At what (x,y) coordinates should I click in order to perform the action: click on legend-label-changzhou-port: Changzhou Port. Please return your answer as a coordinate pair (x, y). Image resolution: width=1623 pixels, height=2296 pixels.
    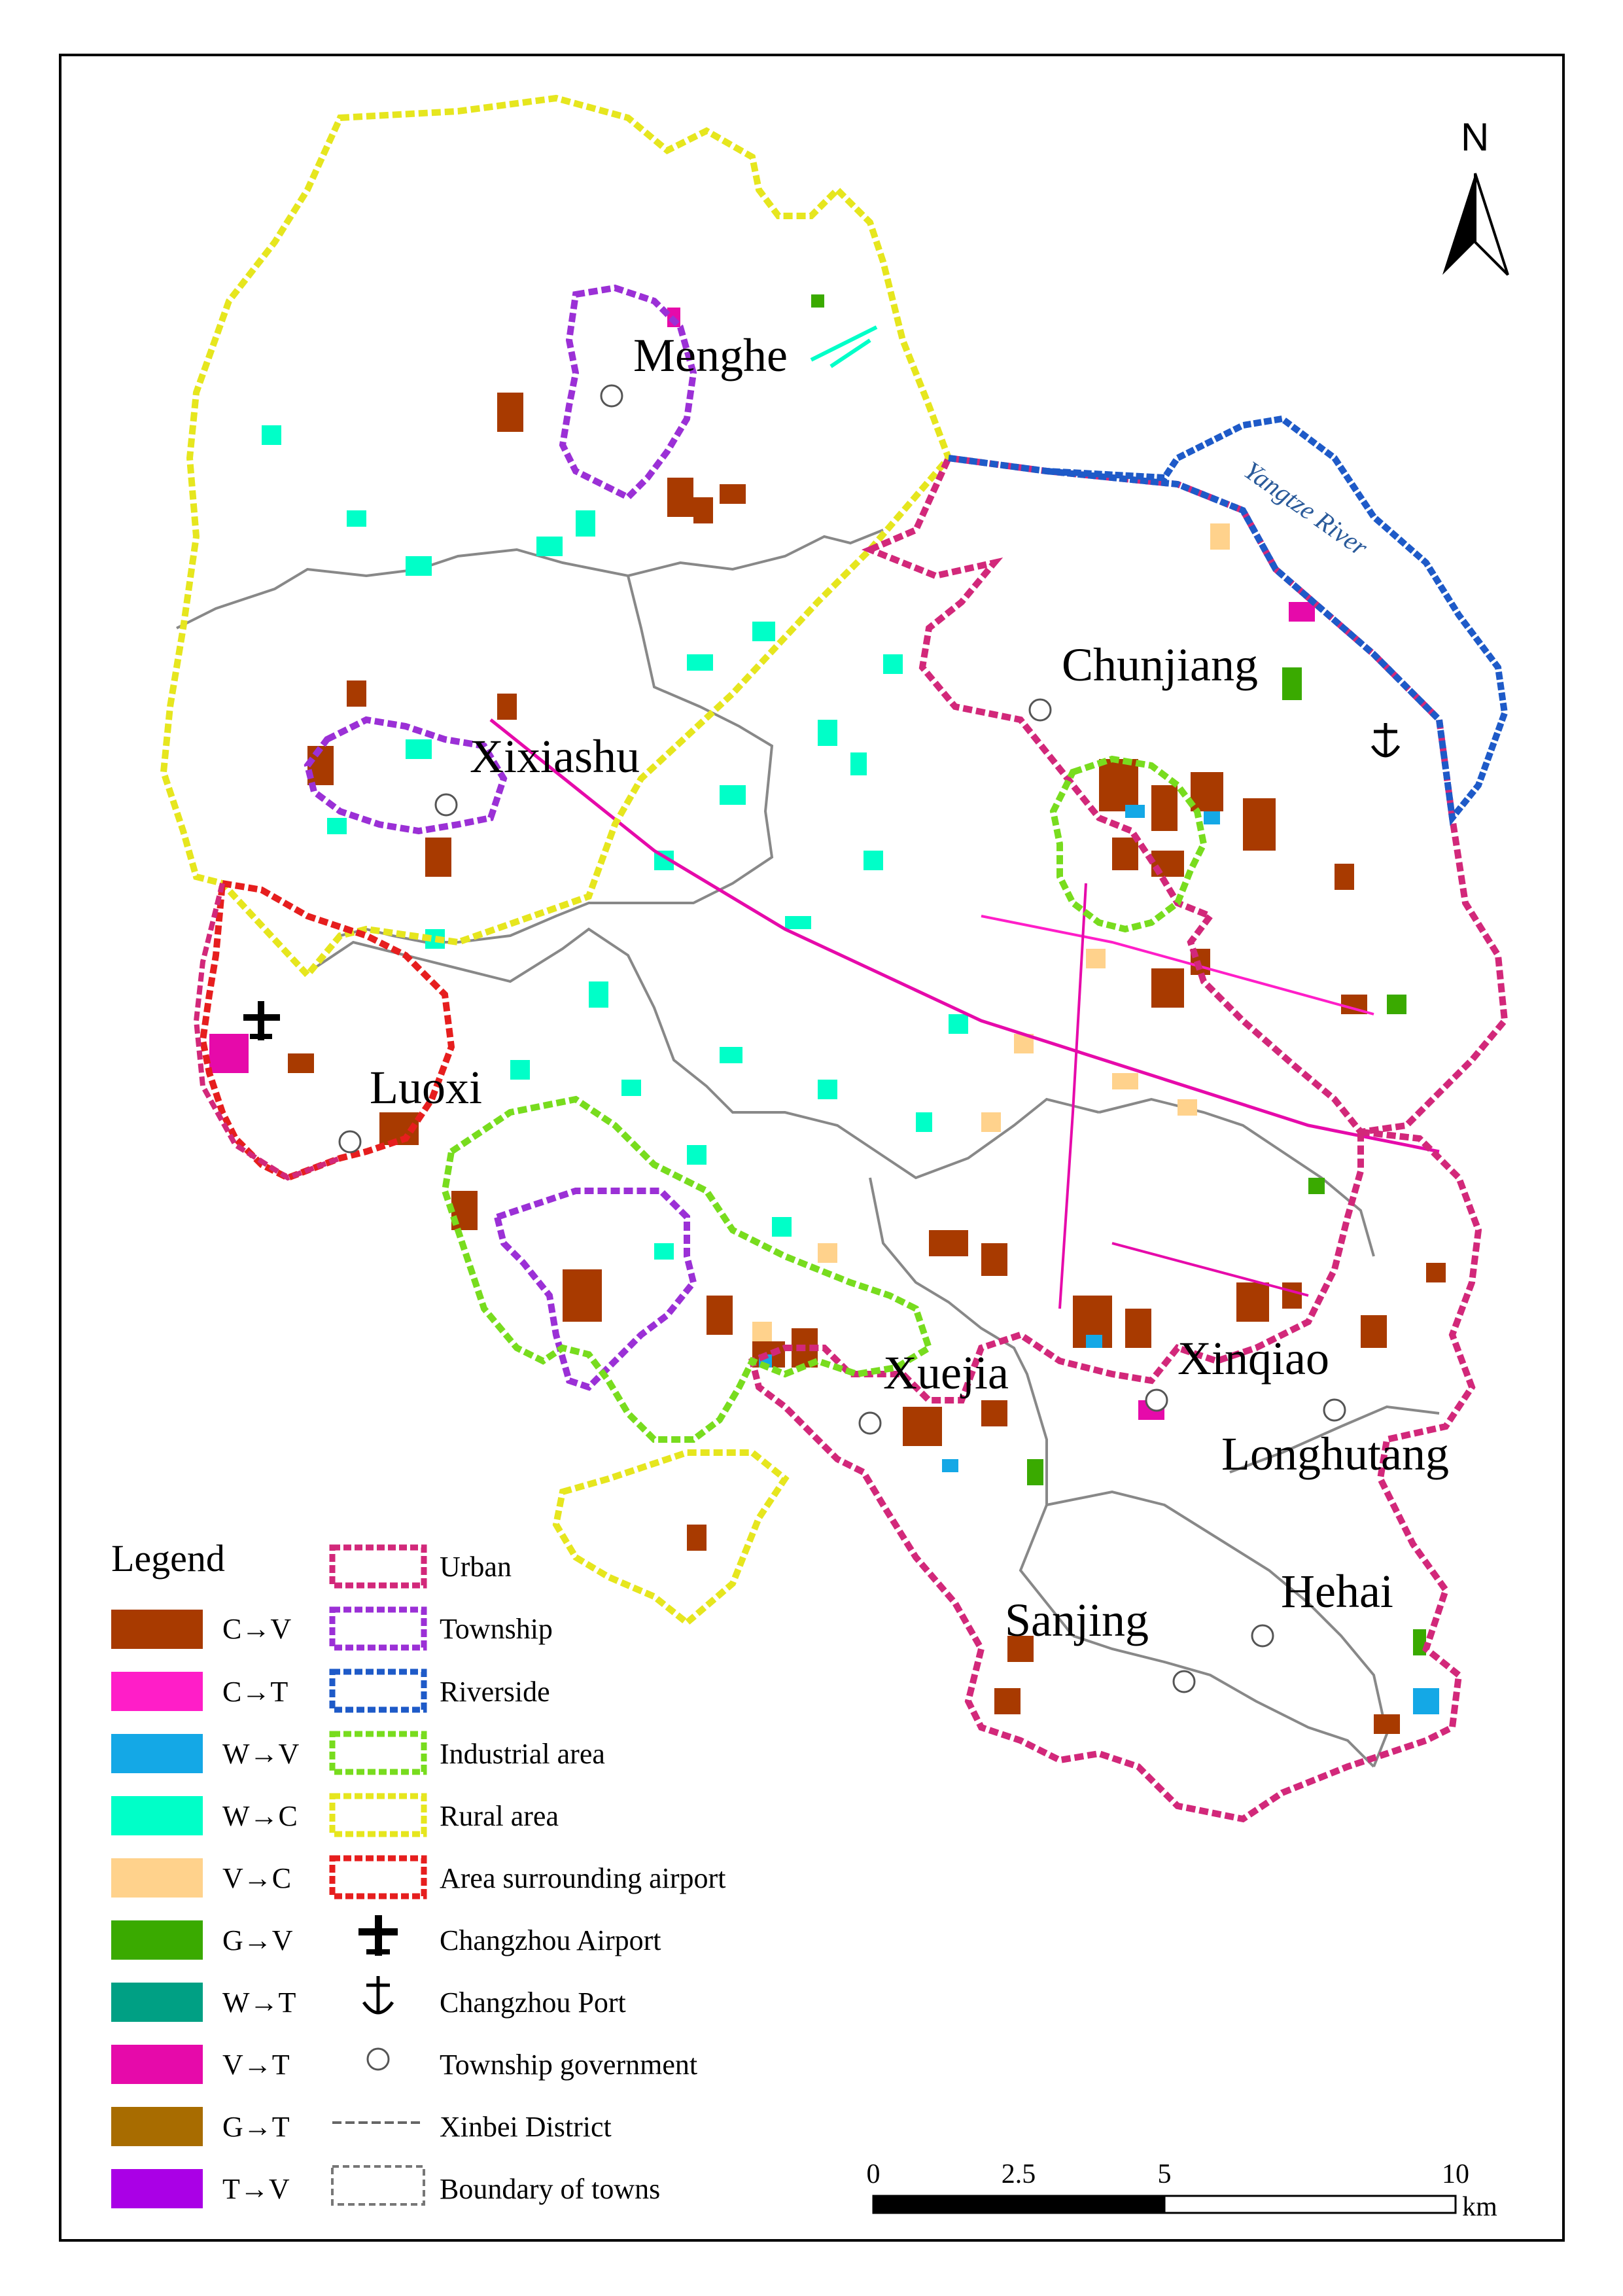
    Looking at the image, I should click on (533, 2003).